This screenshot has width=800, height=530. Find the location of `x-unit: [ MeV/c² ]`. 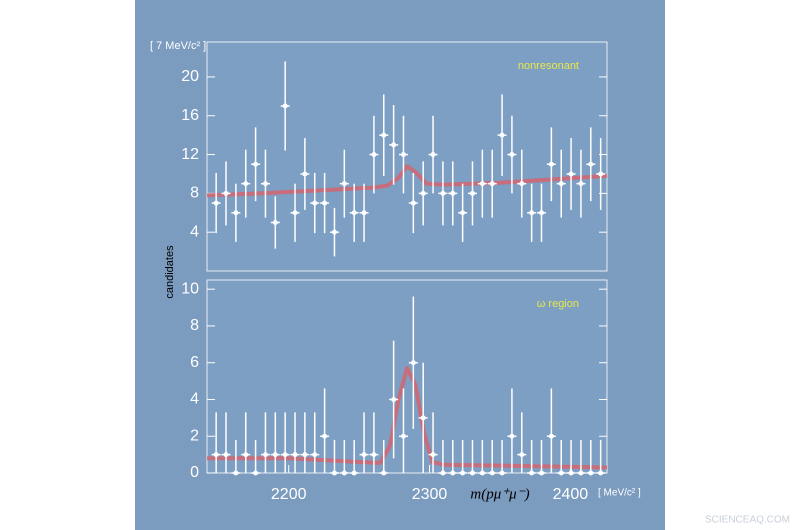

x-unit: [ MeV/c² ] is located at coordinates (619, 493).